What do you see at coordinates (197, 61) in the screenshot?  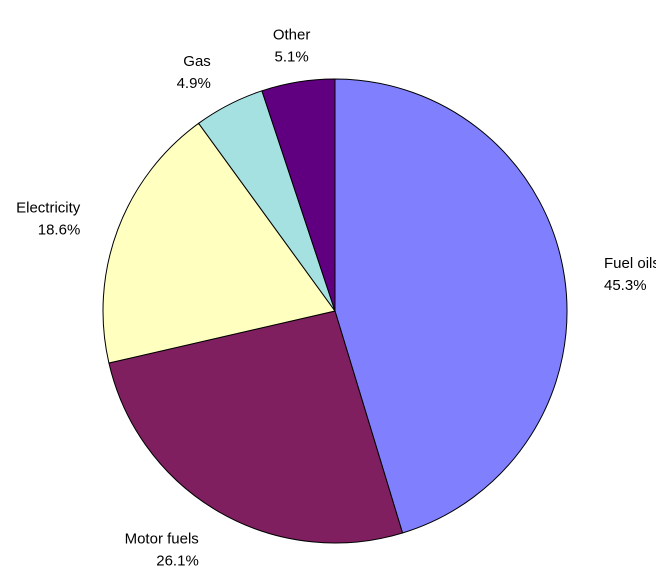 I see `slice-label-name: Gas` at bounding box center [197, 61].